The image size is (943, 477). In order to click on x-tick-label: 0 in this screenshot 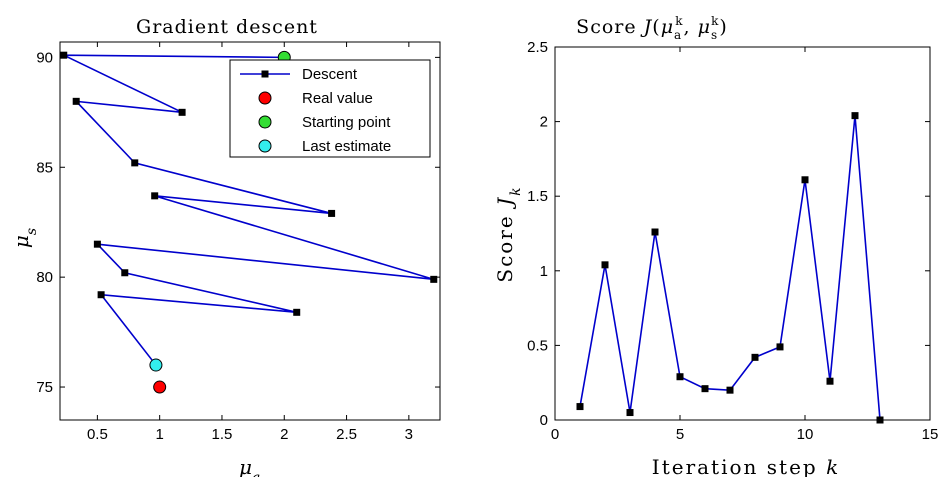, I will do `click(555, 434)`.